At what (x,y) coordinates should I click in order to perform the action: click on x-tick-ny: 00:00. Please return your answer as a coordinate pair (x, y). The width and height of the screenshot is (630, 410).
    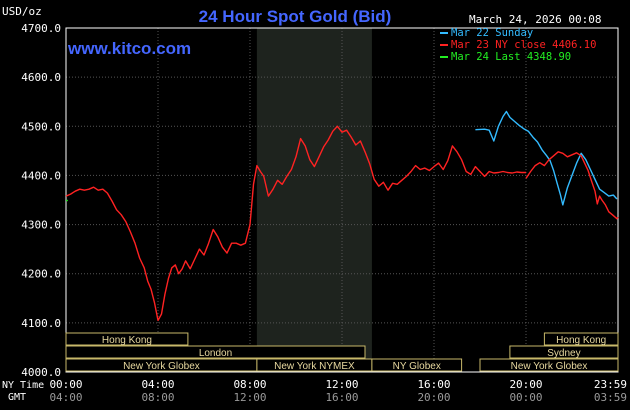
    Looking at the image, I should click on (65, 384).